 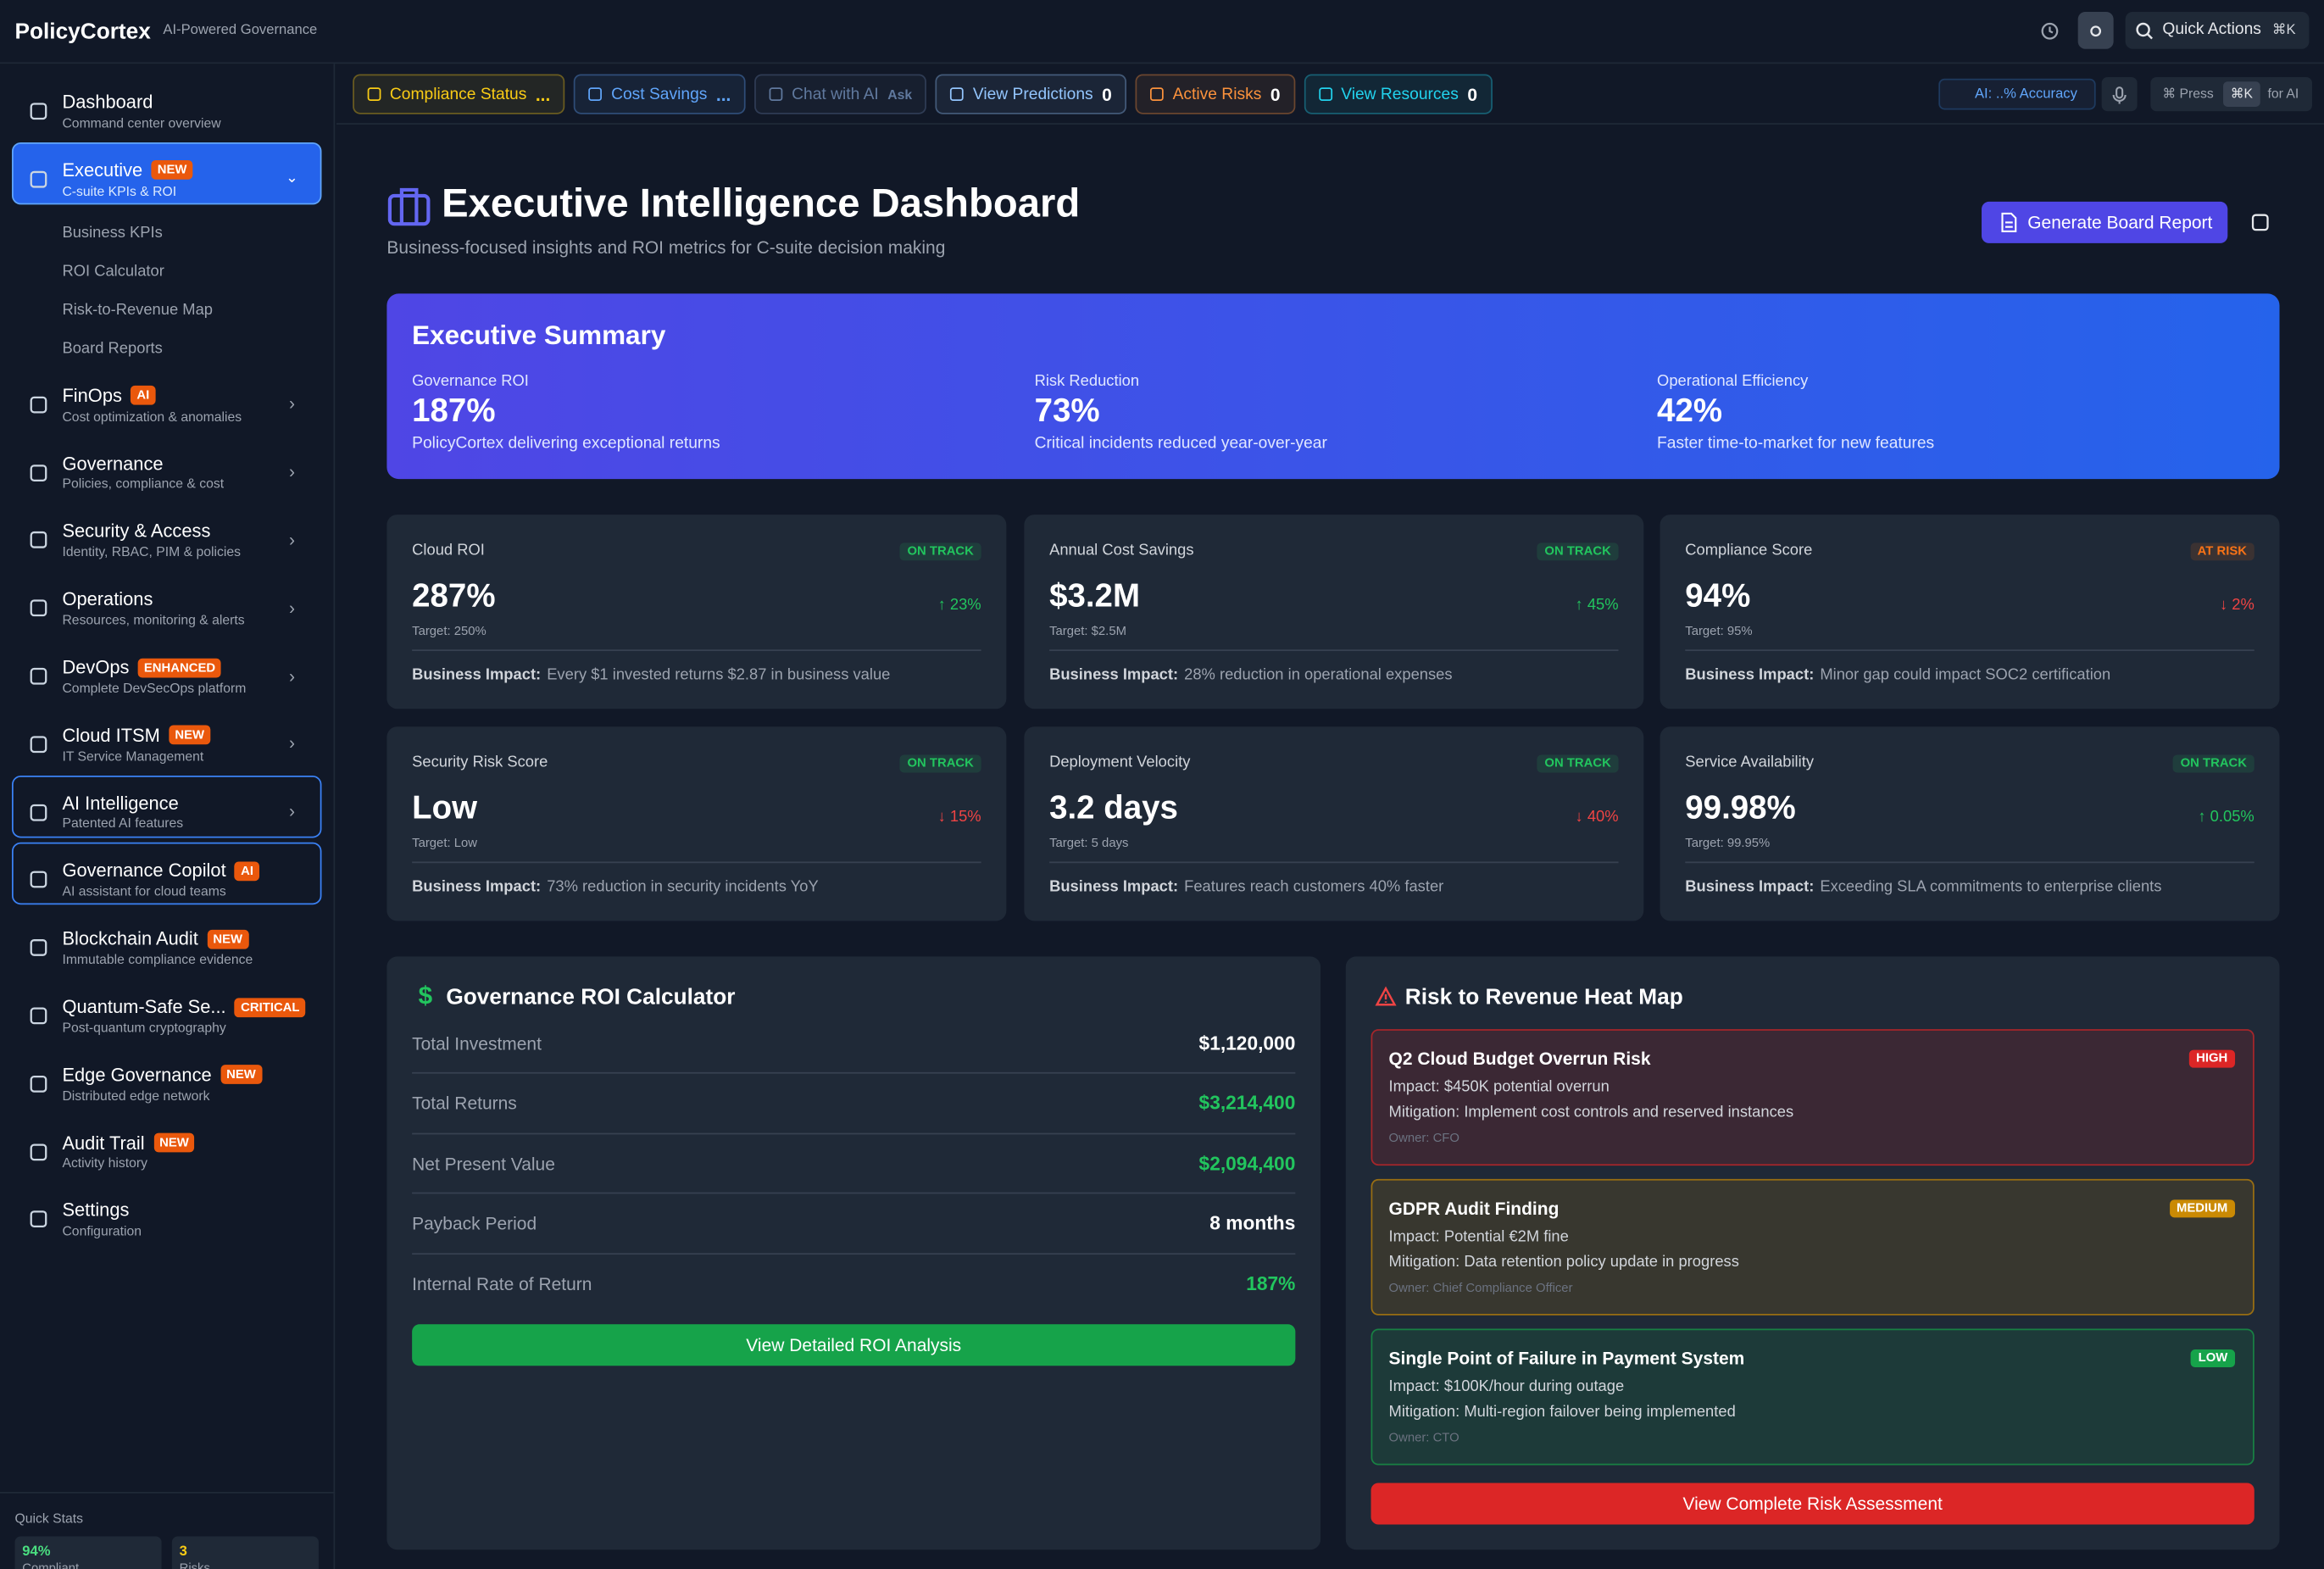 What do you see at coordinates (1472, 94) in the screenshot?
I see `chip-tag: 0` at bounding box center [1472, 94].